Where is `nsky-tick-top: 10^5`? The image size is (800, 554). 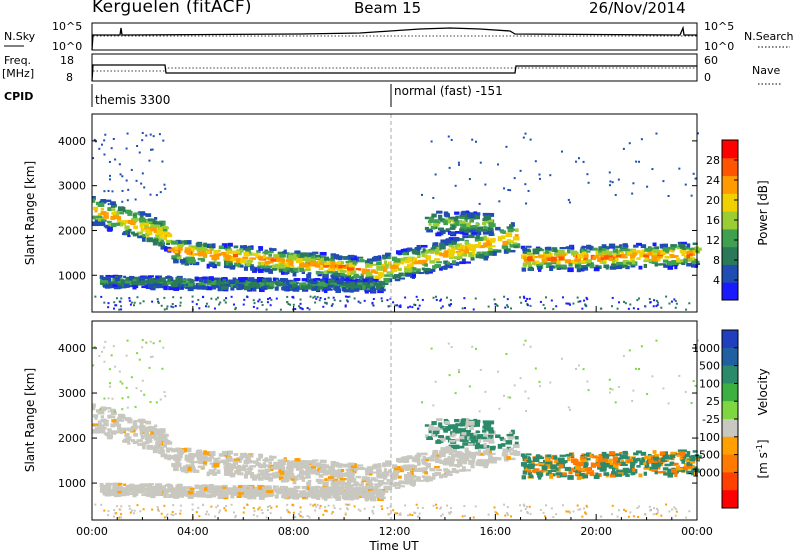
nsky-tick-top: 10^5 is located at coordinates (67, 26).